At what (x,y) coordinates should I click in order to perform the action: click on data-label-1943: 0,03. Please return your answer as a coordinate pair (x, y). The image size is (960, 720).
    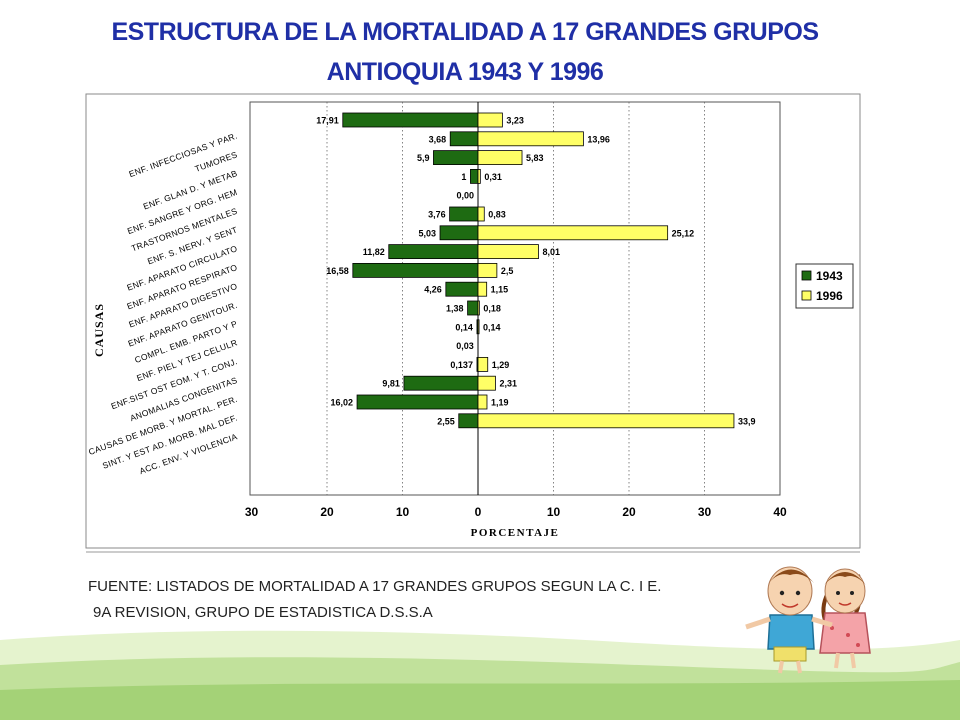
    Looking at the image, I should click on (465, 346).